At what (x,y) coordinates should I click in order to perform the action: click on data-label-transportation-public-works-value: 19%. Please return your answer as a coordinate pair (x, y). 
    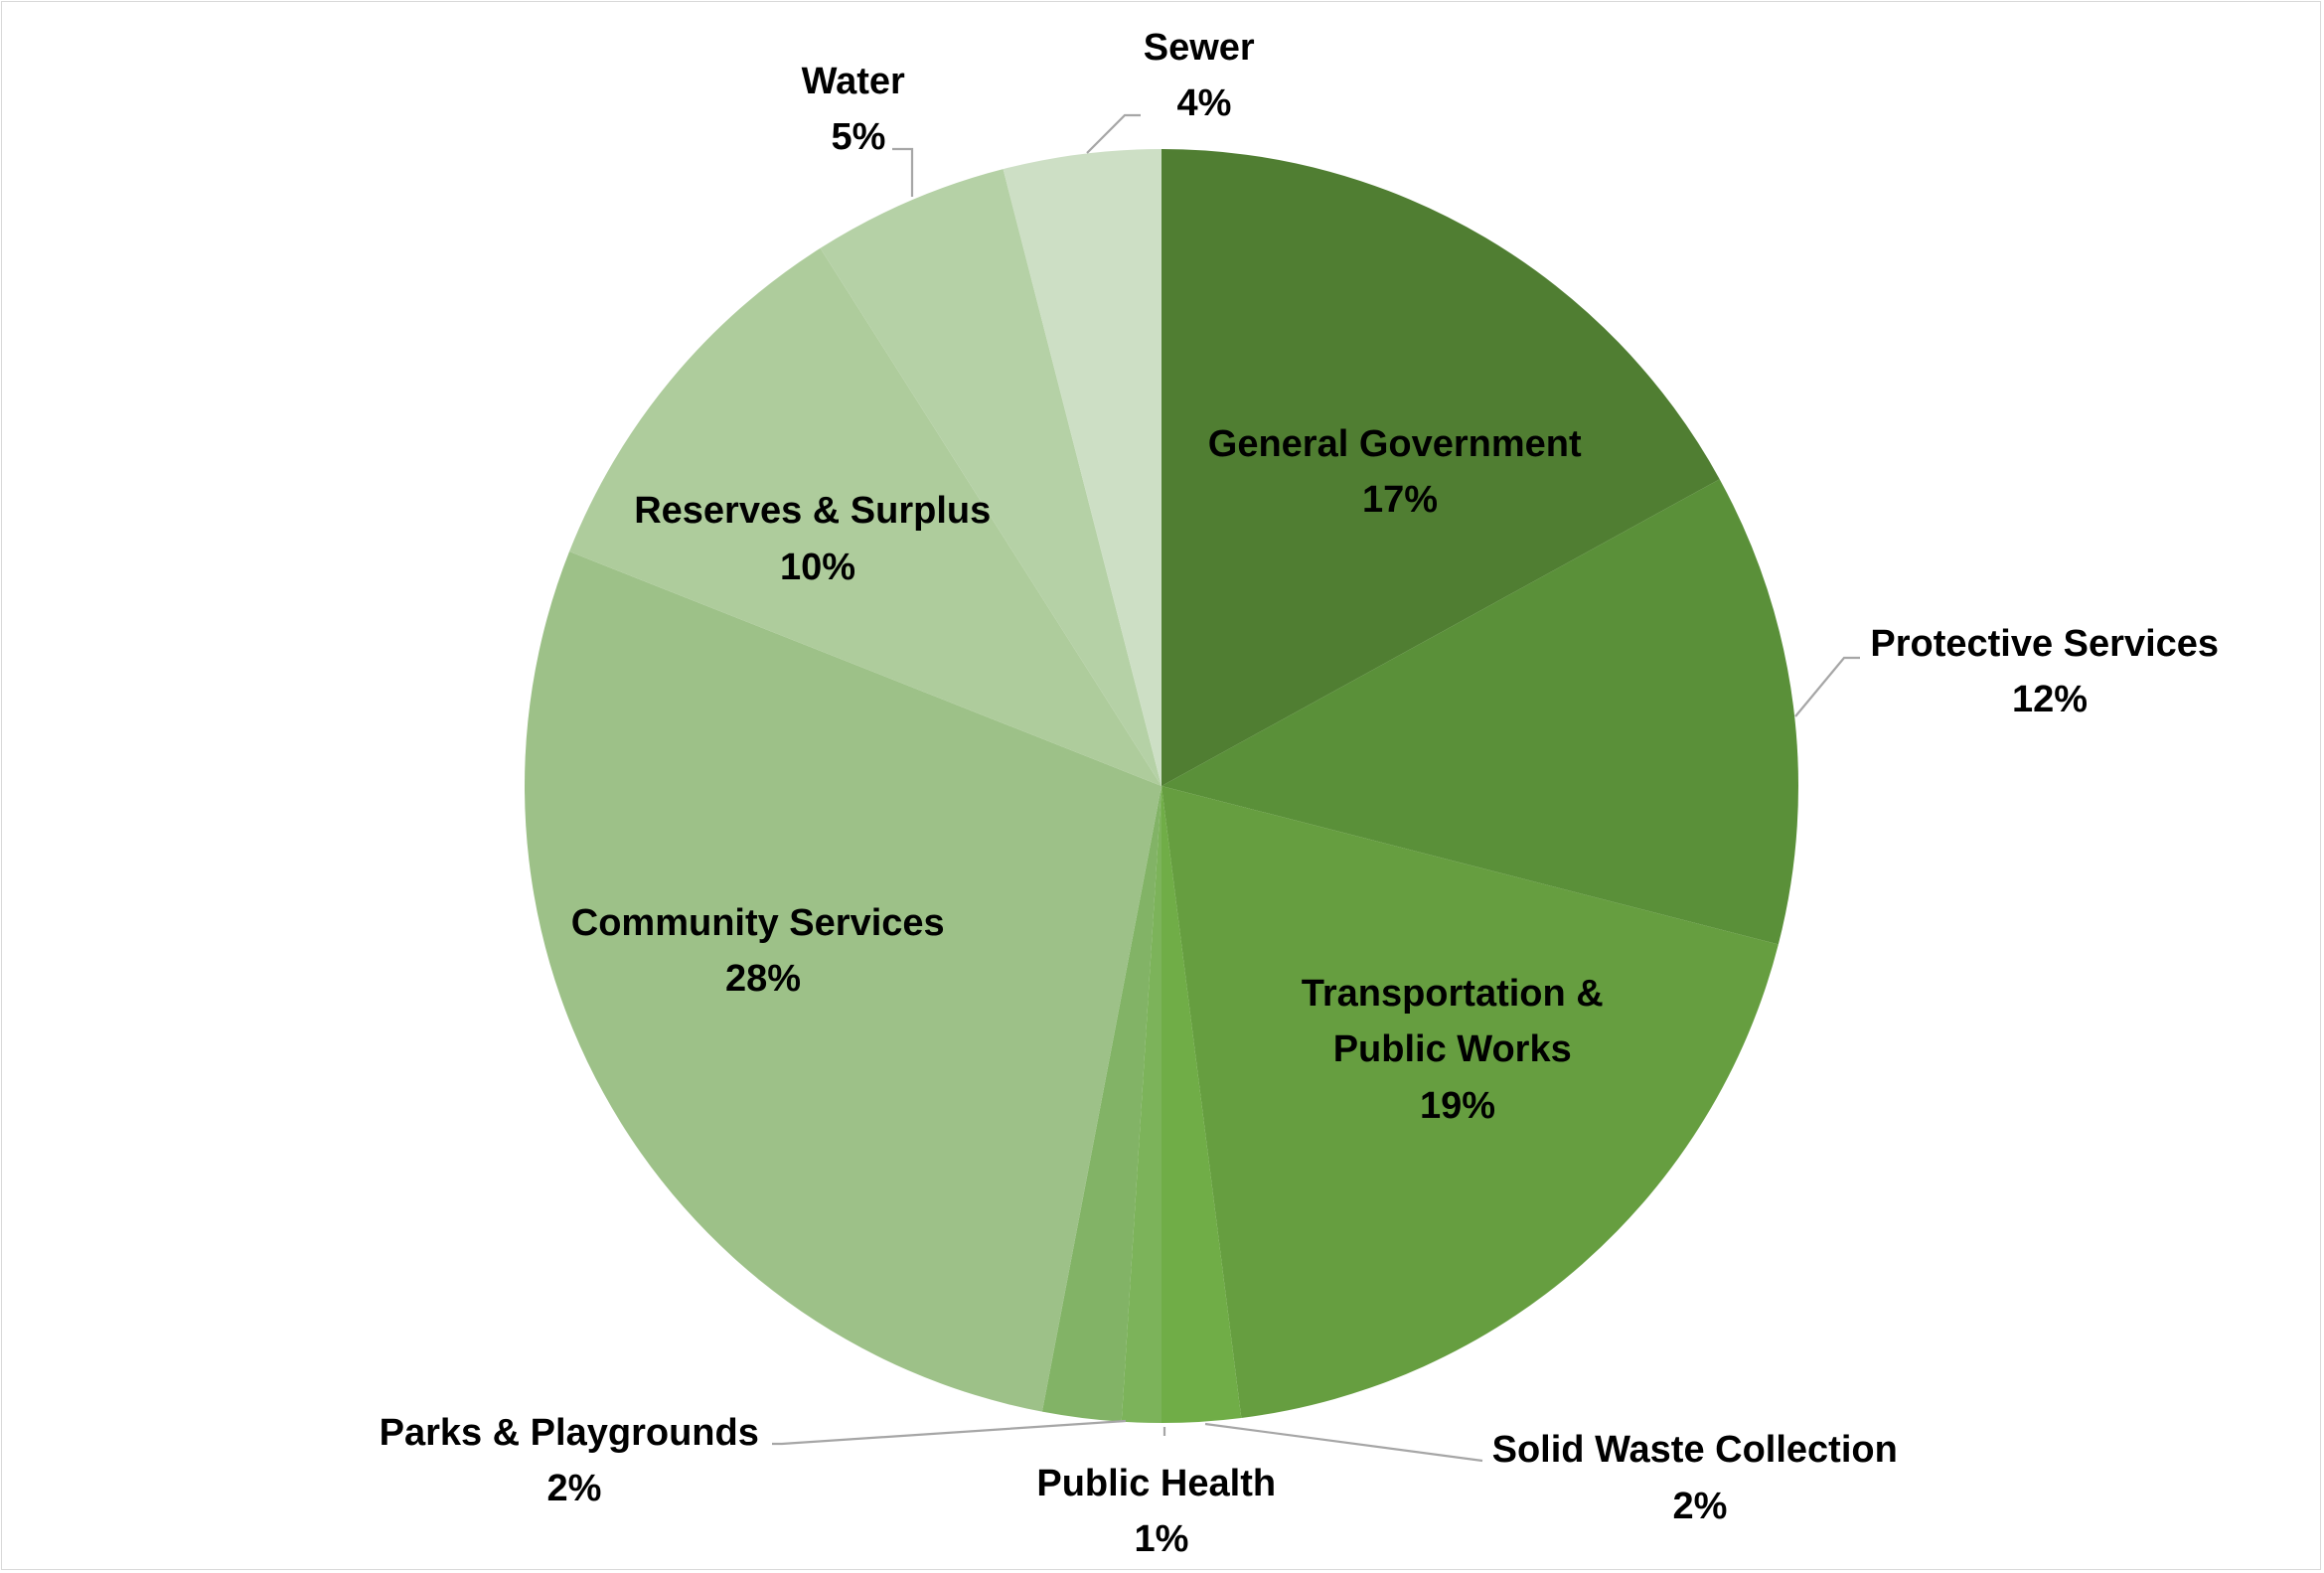
    Looking at the image, I should click on (1457, 1106).